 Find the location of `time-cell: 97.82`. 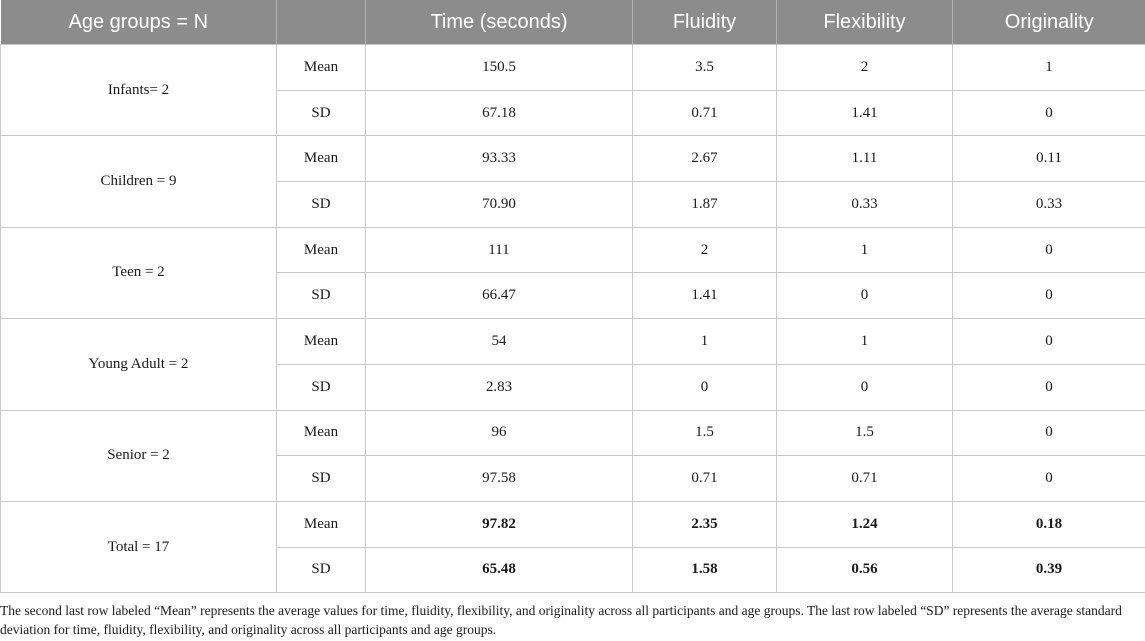

time-cell: 97.82 is located at coordinates (499, 524).